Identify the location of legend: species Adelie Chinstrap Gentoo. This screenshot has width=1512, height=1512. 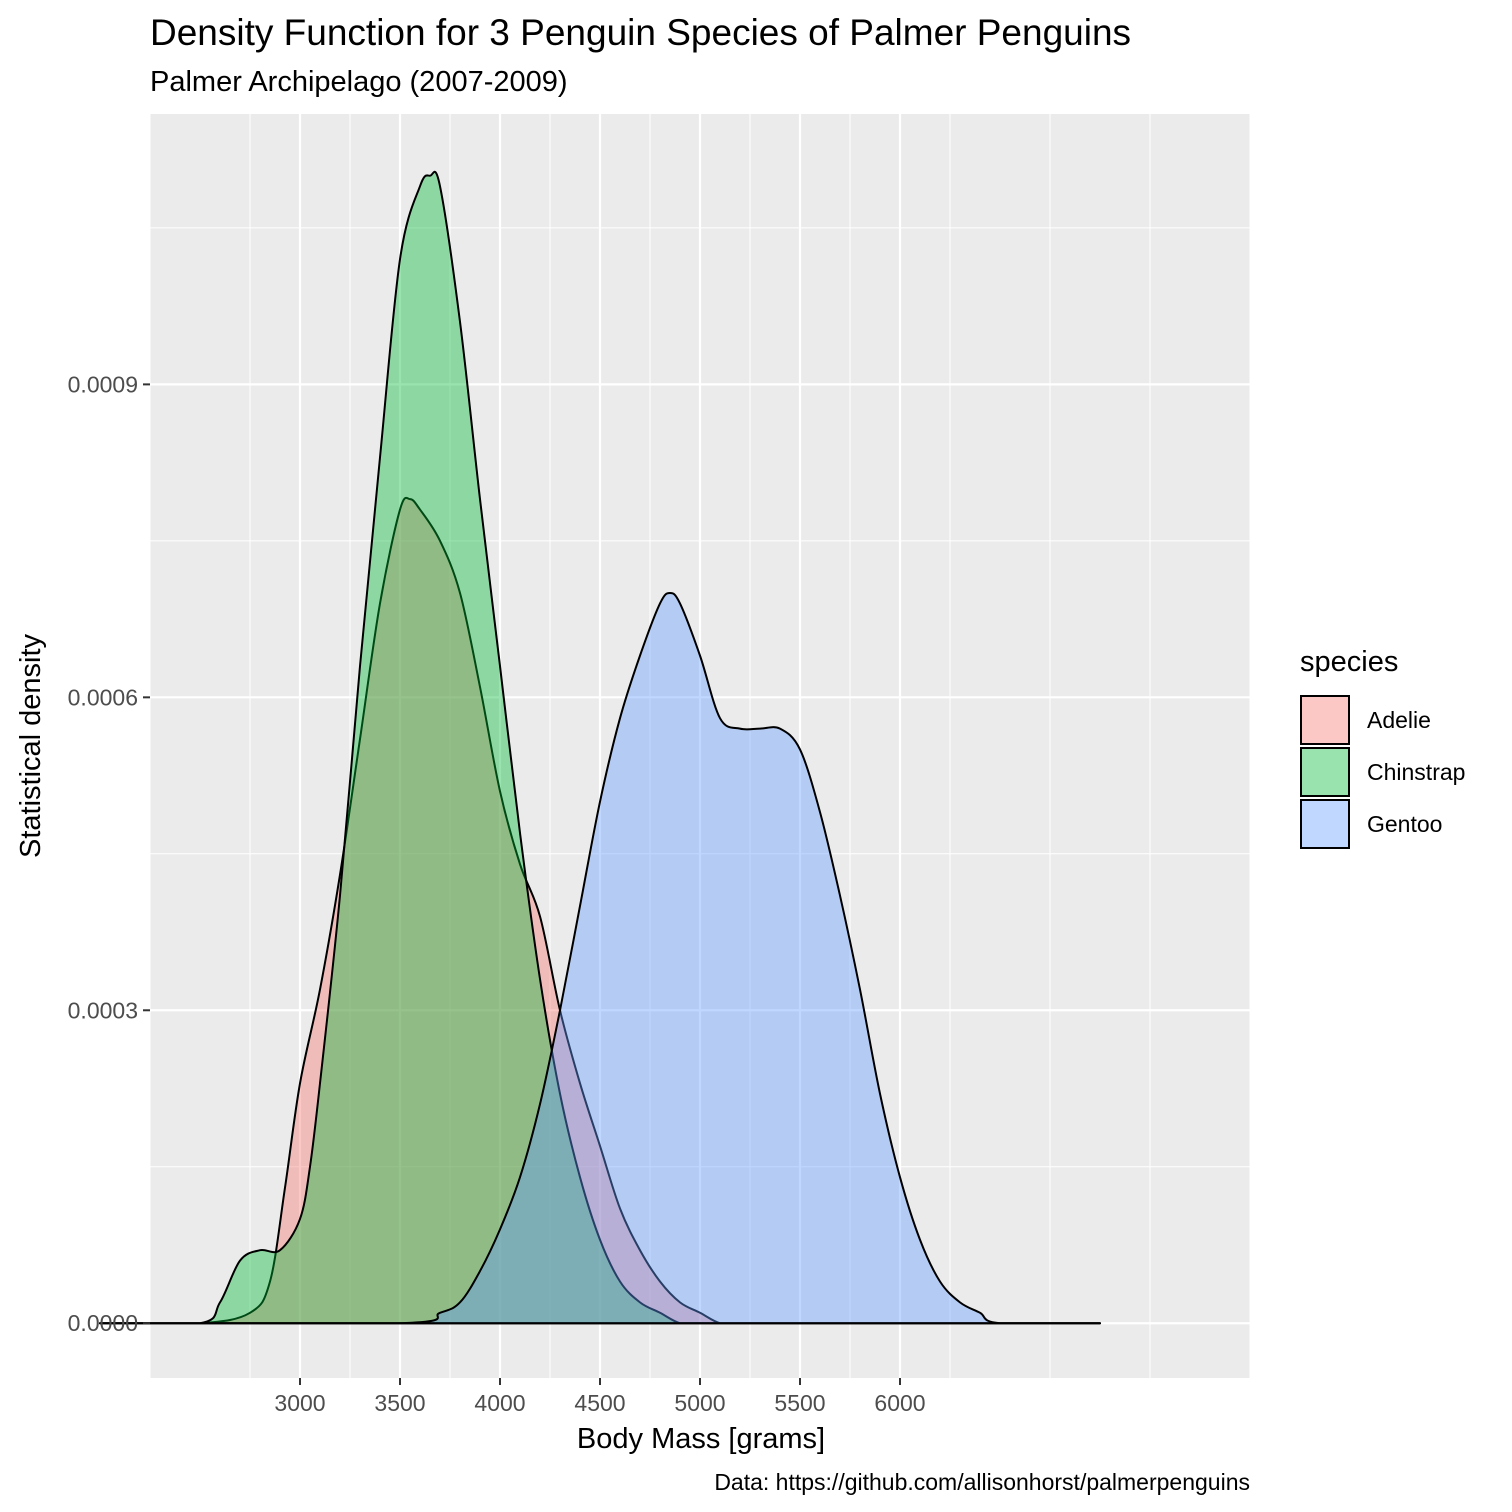
(1382, 747).